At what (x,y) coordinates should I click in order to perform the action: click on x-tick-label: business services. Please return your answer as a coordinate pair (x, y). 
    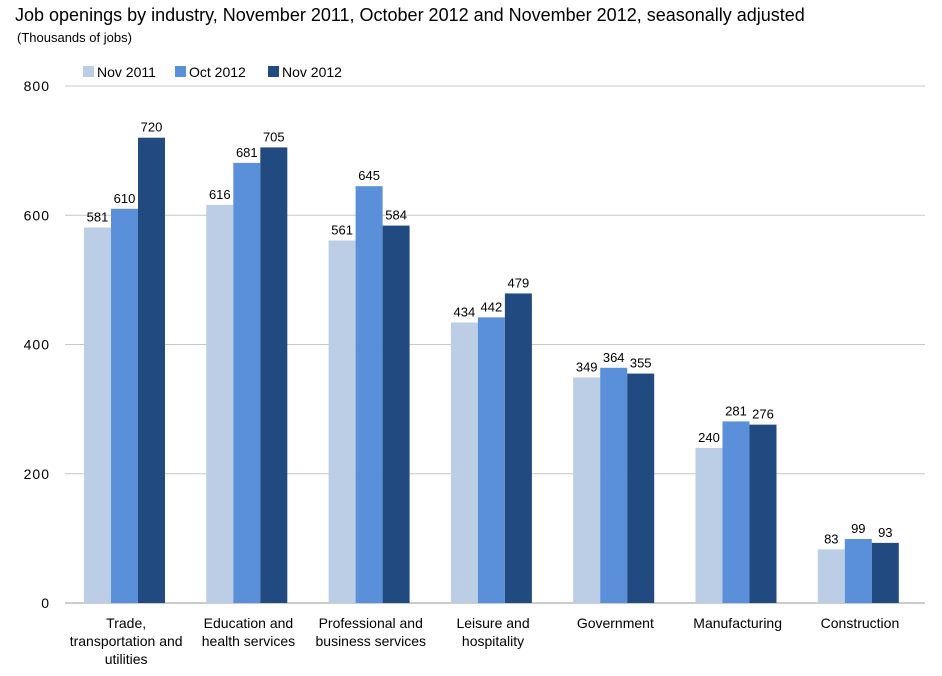
    Looking at the image, I should click on (371, 641).